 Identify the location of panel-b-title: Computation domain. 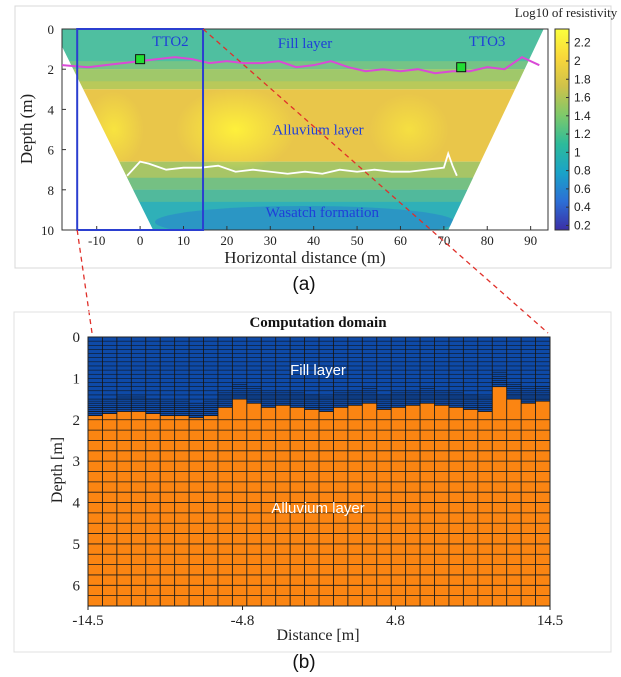
(318, 323).